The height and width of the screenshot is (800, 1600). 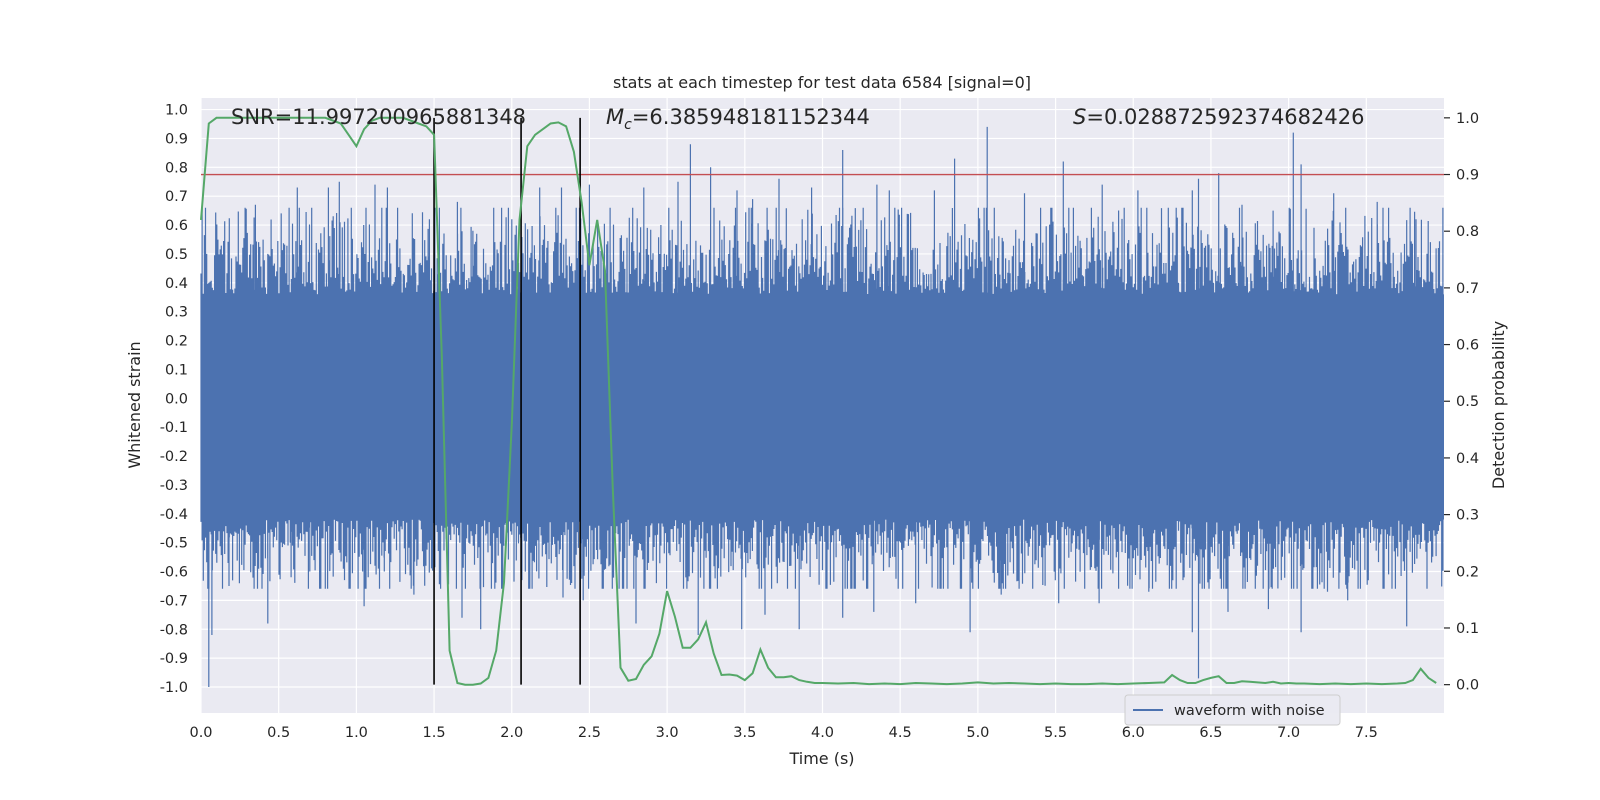 I want to click on y-tick-label-4: 0.6, so click(x=176, y=226).